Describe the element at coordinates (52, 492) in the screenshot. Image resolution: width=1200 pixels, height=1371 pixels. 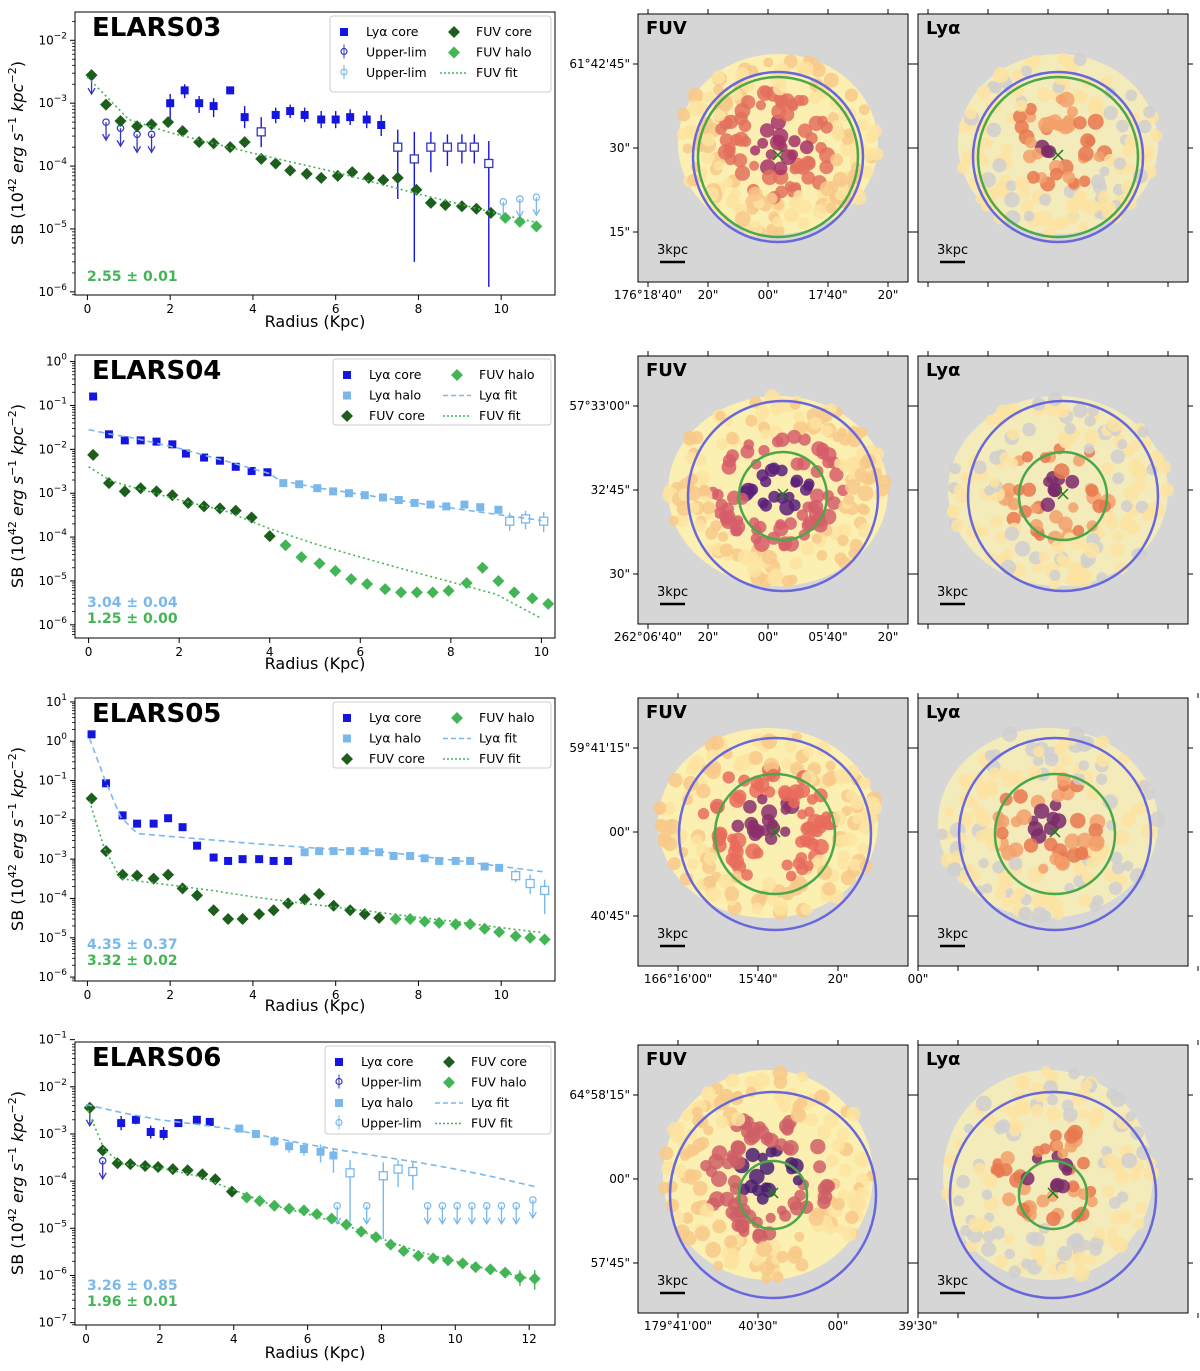
I see `y-tick-label: 10⁻³` at that location.